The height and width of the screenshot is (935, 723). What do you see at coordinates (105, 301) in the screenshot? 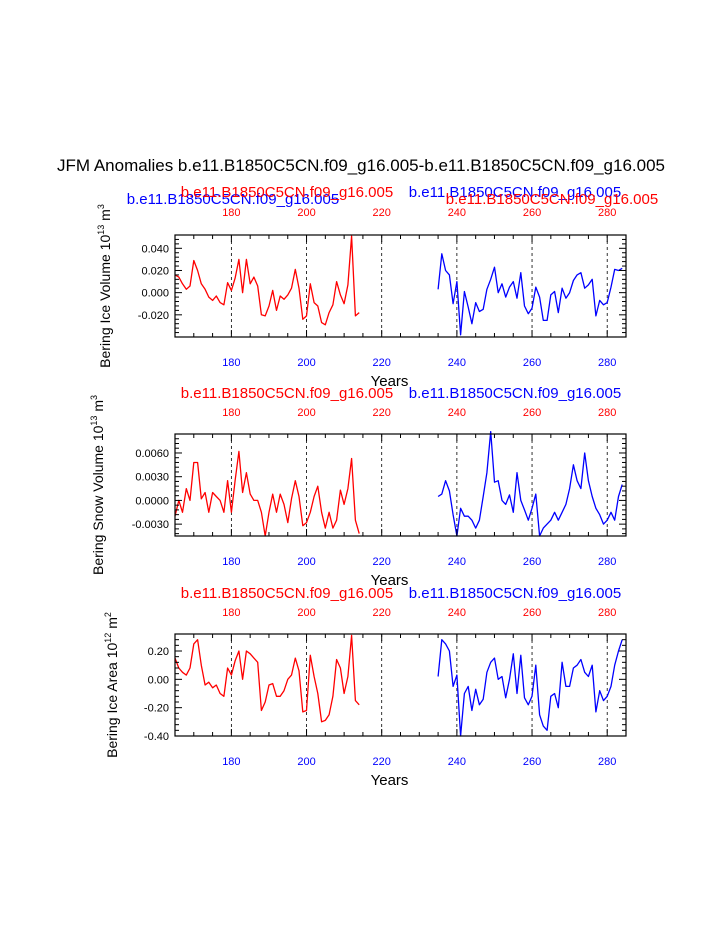
I see `y-axis-label-part: Bering Ice Volume 10` at bounding box center [105, 301].